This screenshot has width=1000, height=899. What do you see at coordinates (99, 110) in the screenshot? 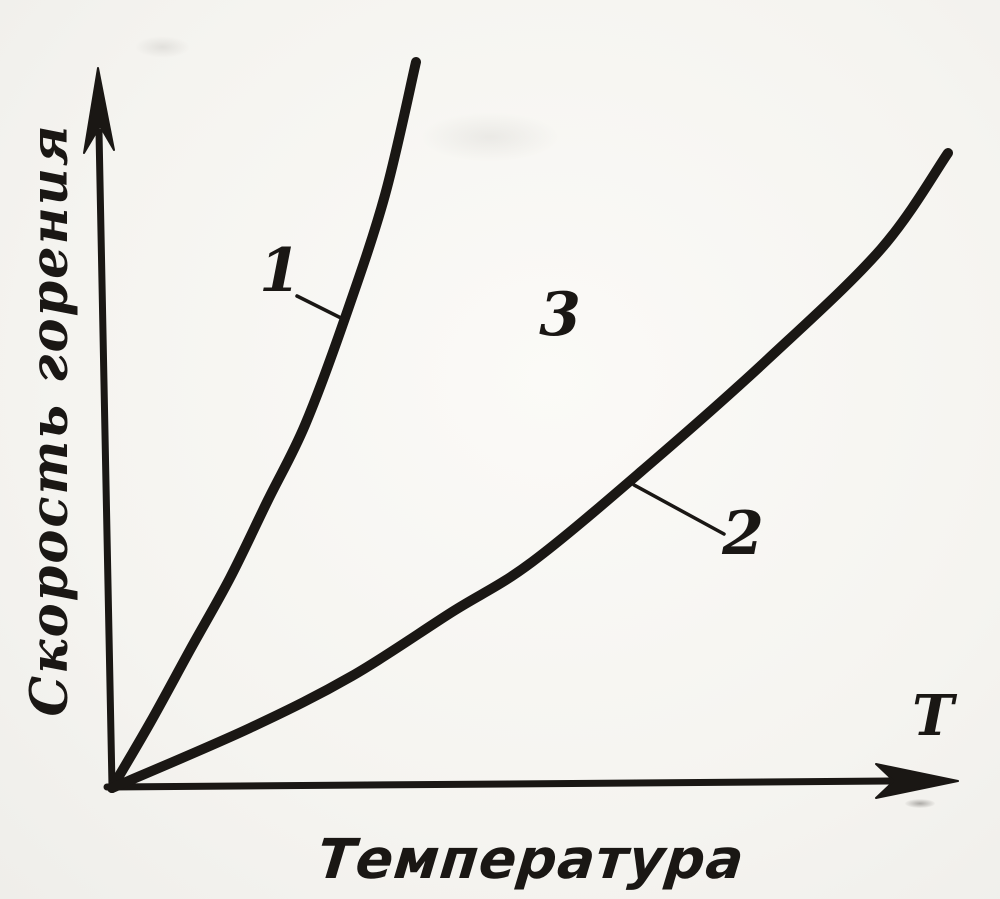
I see `y-axis-arrowhead-icon` at bounding box center [99, 110].